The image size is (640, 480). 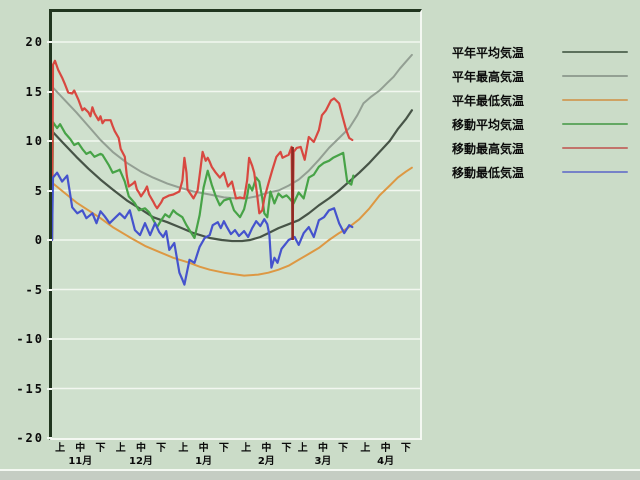 I want to click on y-axis-label: -20, so click(x=30, y=438).